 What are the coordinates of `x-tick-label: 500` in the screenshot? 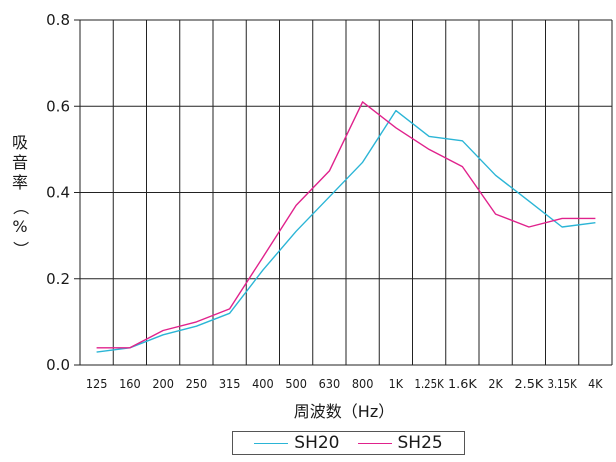 It's located at (296, 384).